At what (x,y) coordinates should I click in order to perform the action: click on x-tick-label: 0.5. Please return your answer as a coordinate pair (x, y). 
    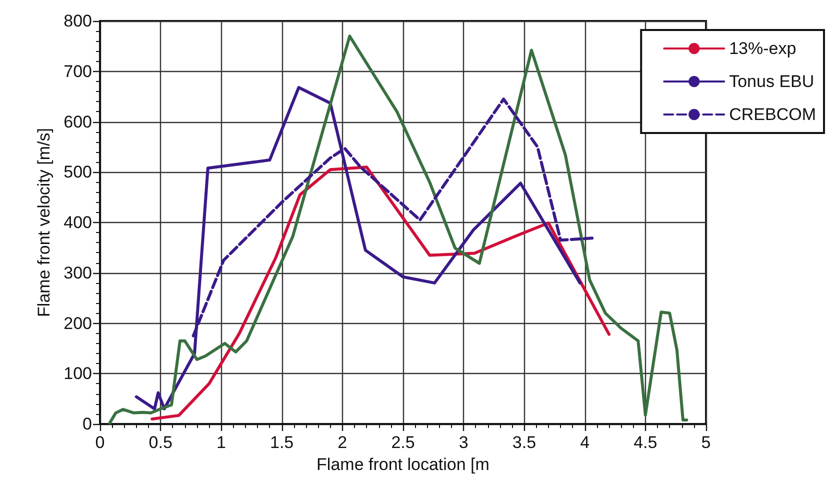
    Looking at the image, I should click on (160, 442).